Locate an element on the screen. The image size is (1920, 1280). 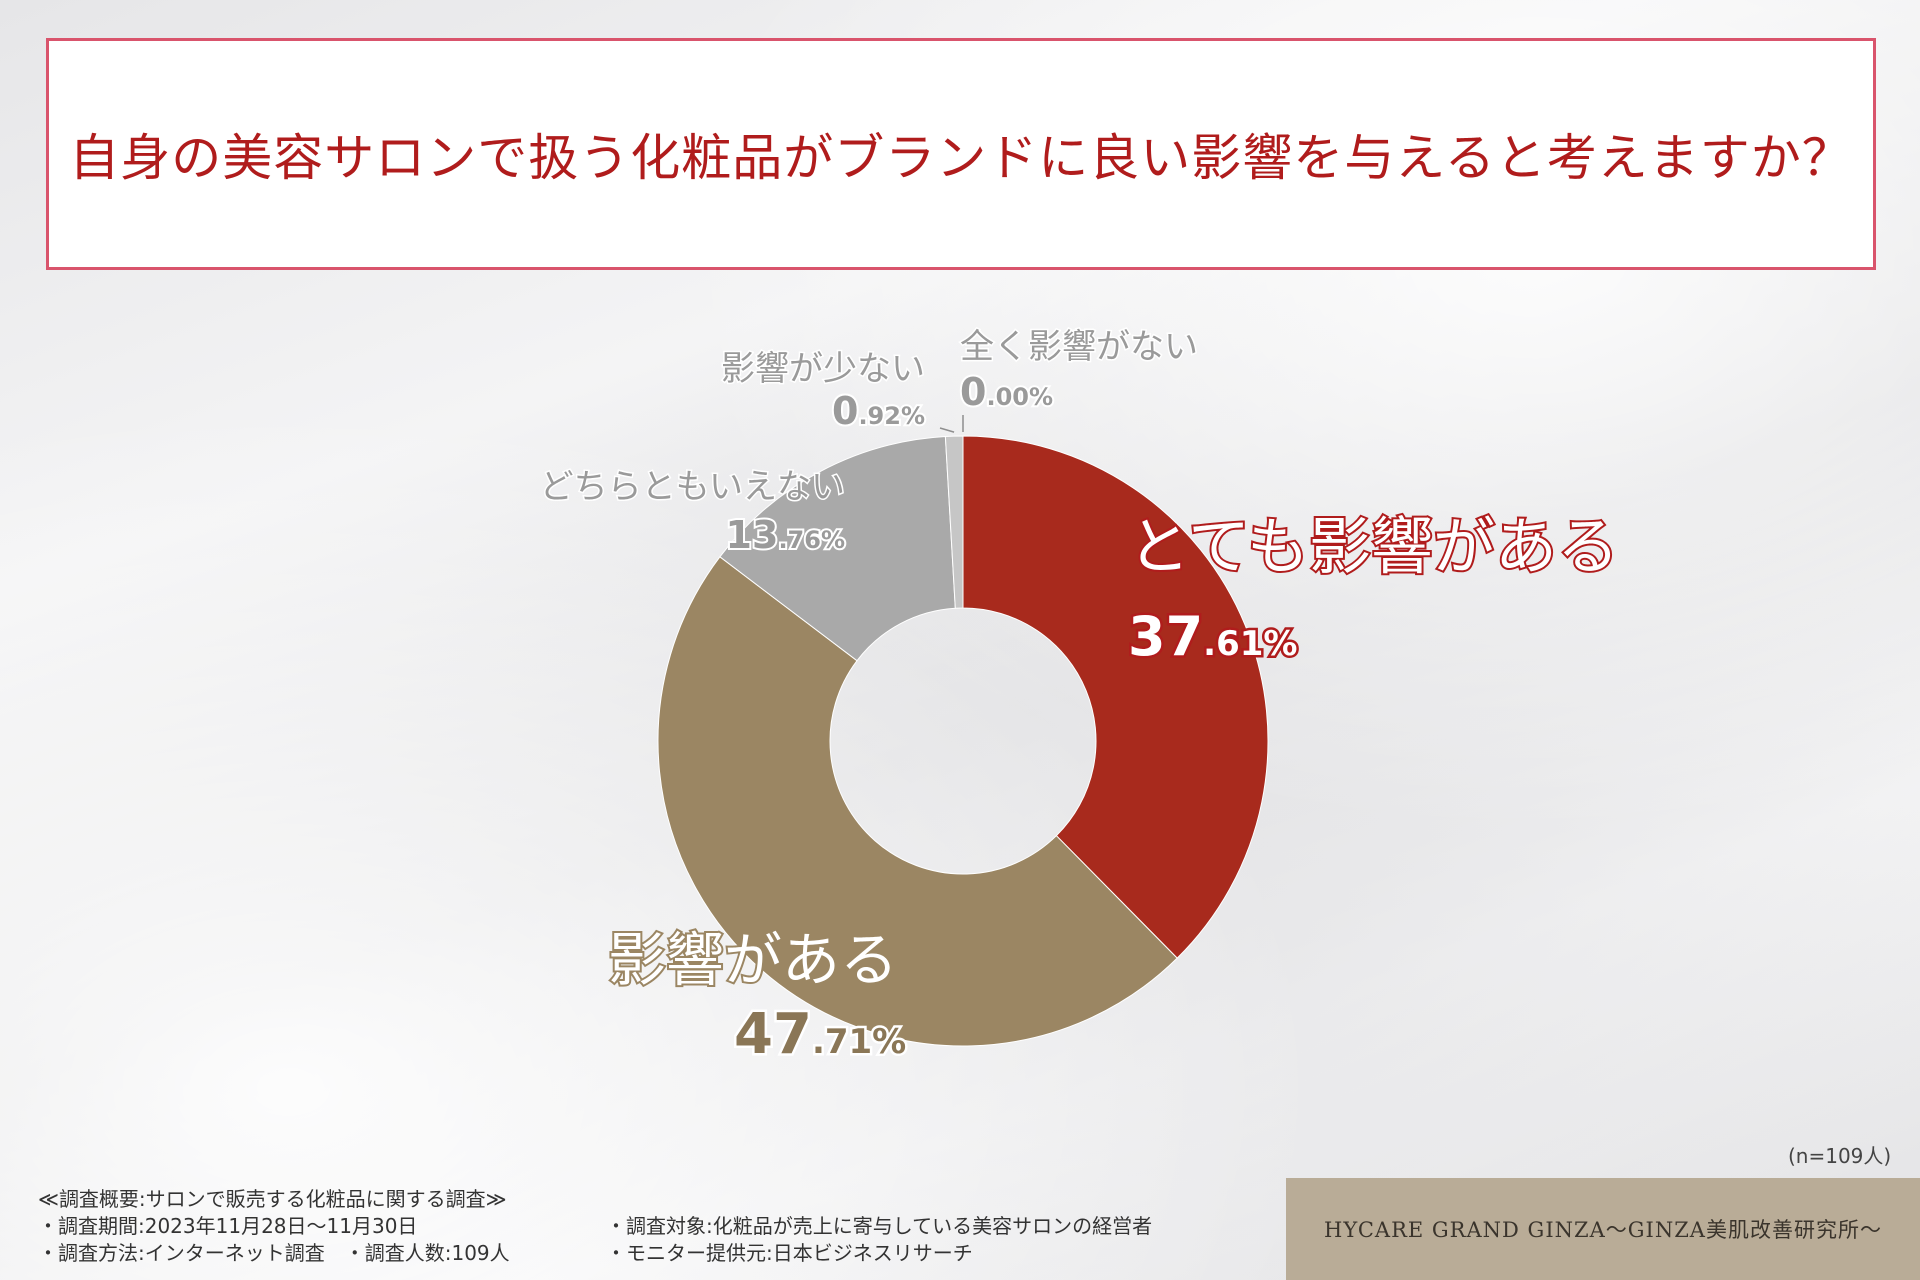
brand-name: HYCARE GRAND GINZA～GINZA美肌改善研究所～ is located at coordinates (1603, 1230).